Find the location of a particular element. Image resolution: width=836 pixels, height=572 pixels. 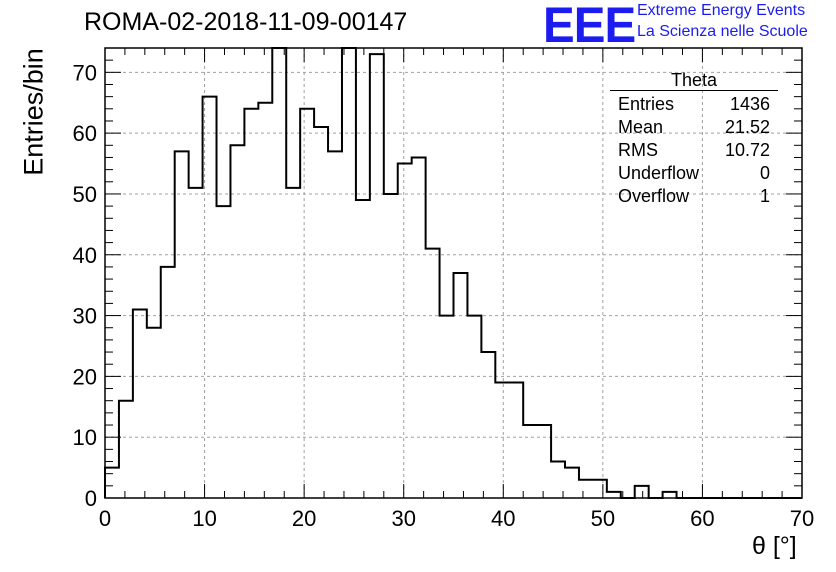

stats-label: RMS is located at coordinates (638, 150).